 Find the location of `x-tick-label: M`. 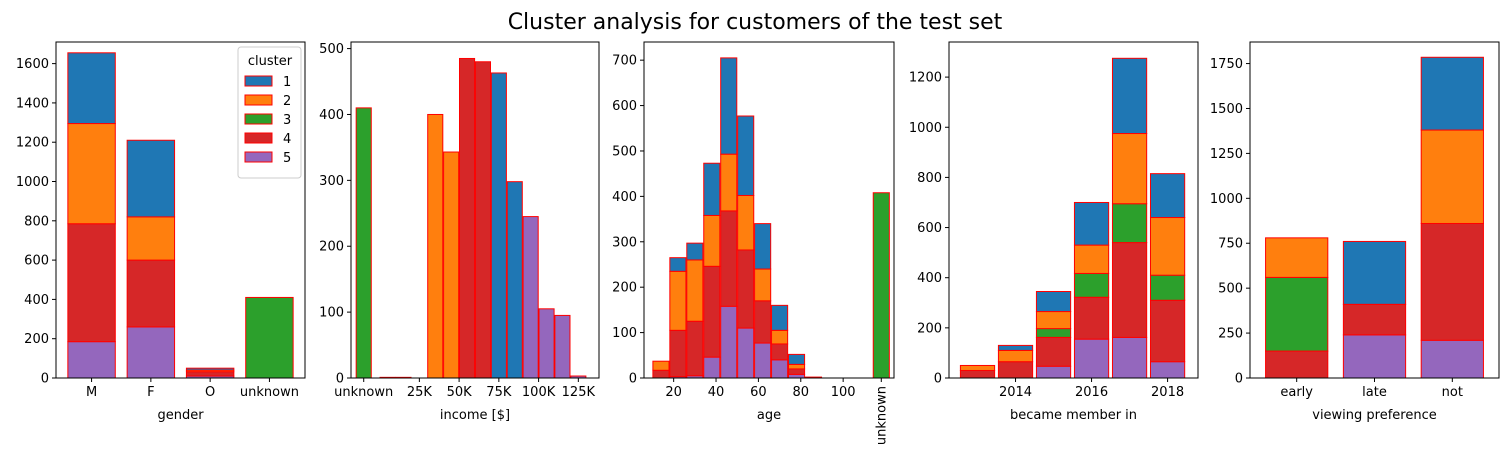

x-tick-label: M is located at coordinates (91, 392).